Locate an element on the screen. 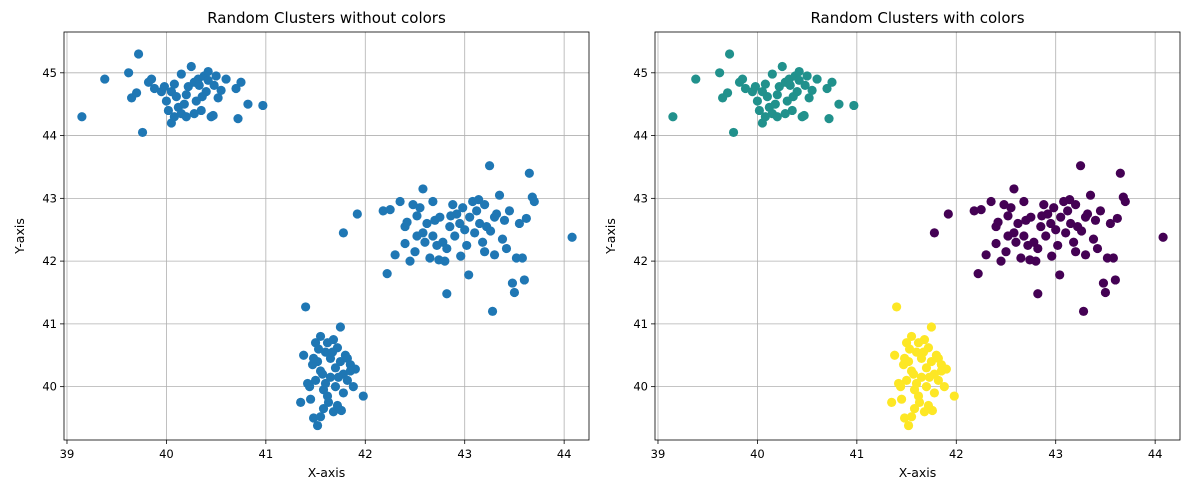  chart-title: Random Clusters with colors is located at coordinates (917, 18).